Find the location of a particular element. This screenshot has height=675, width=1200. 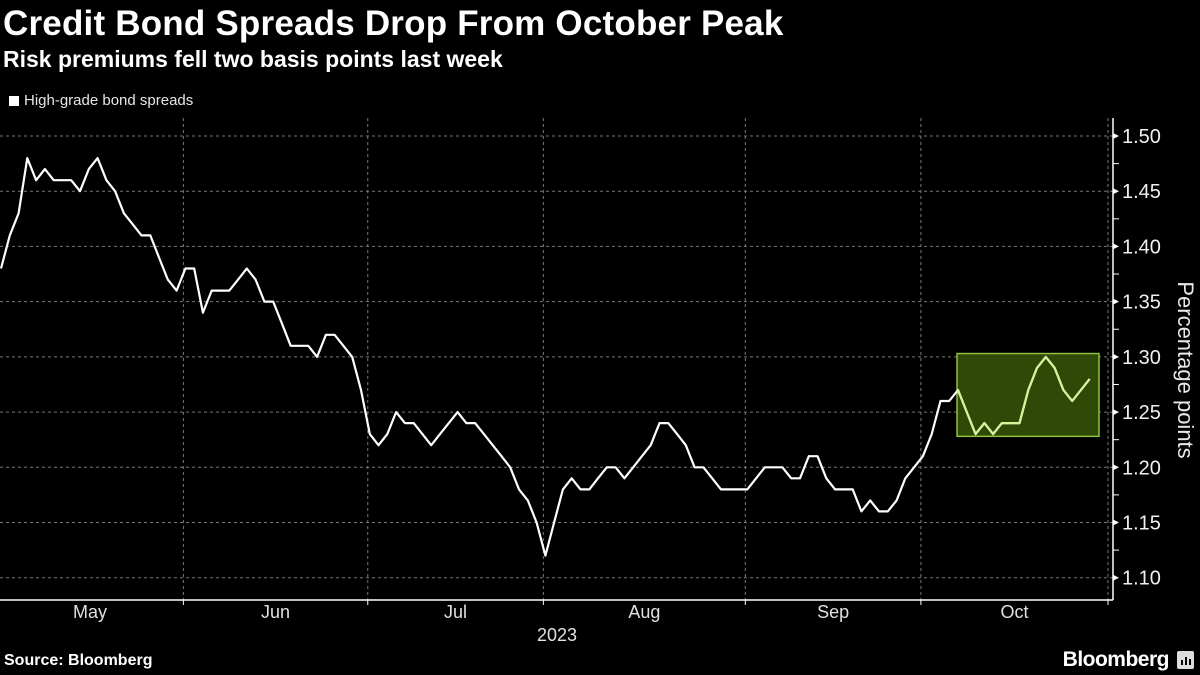

x-tick-label: Sep is located at coordinates (833, 612).